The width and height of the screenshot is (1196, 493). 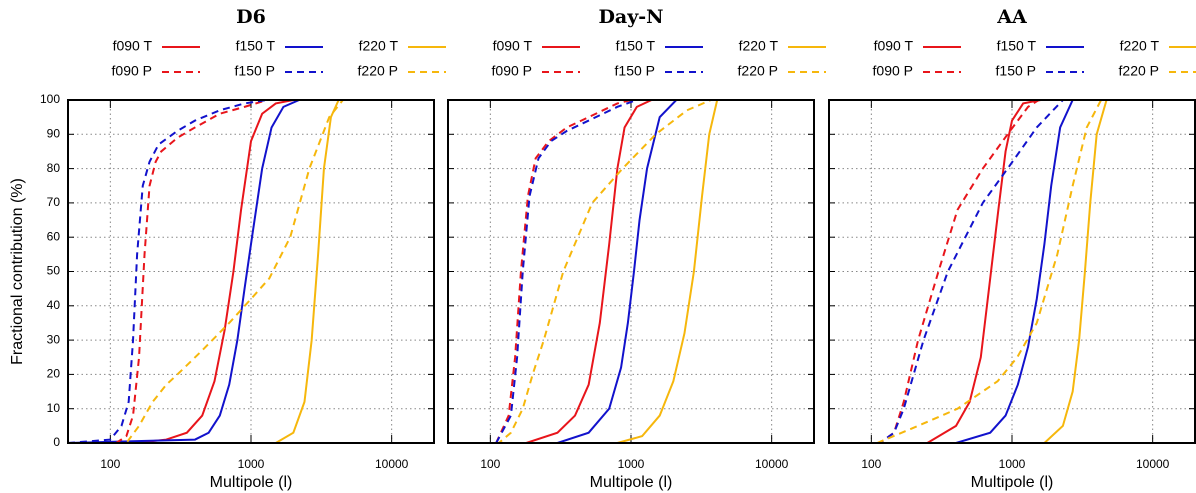 I want to click on y-tick-label: 80, so click(x=54, y=168).